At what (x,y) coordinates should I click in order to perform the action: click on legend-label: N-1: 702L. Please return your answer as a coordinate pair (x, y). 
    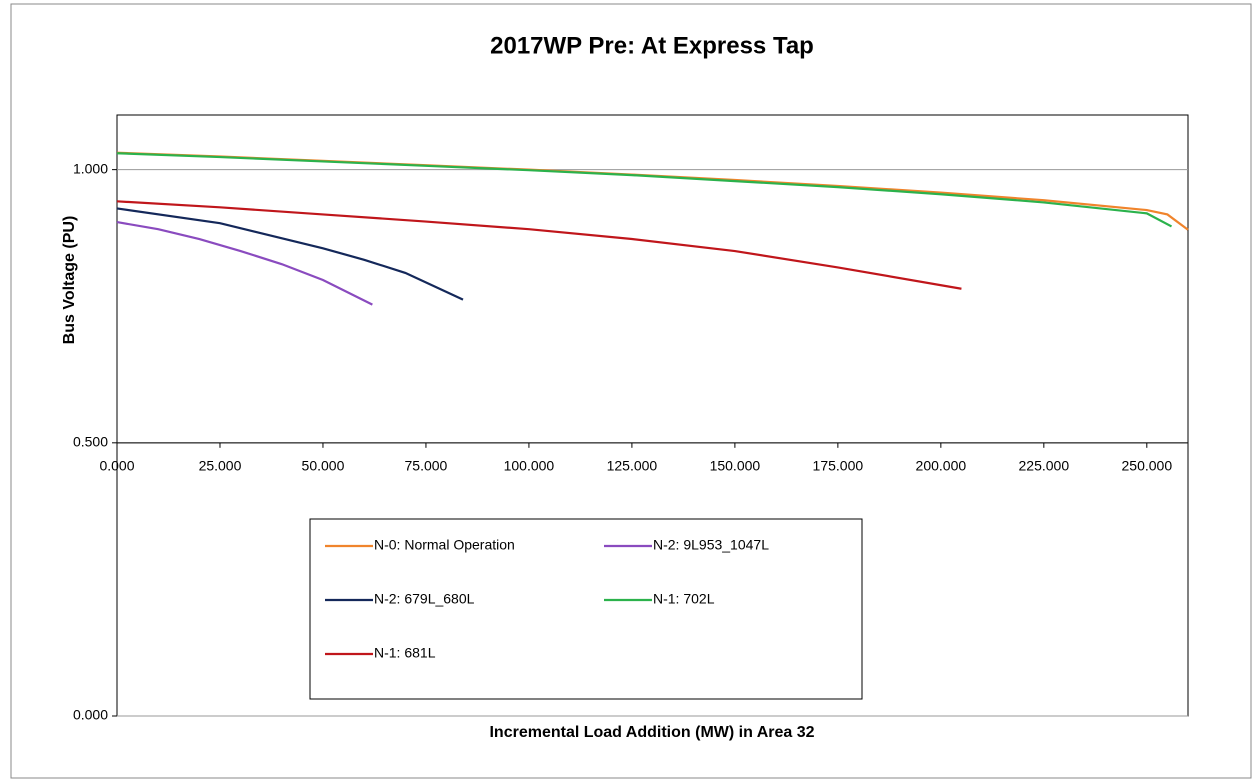
    Looking at the image, I should click on (684, 599).